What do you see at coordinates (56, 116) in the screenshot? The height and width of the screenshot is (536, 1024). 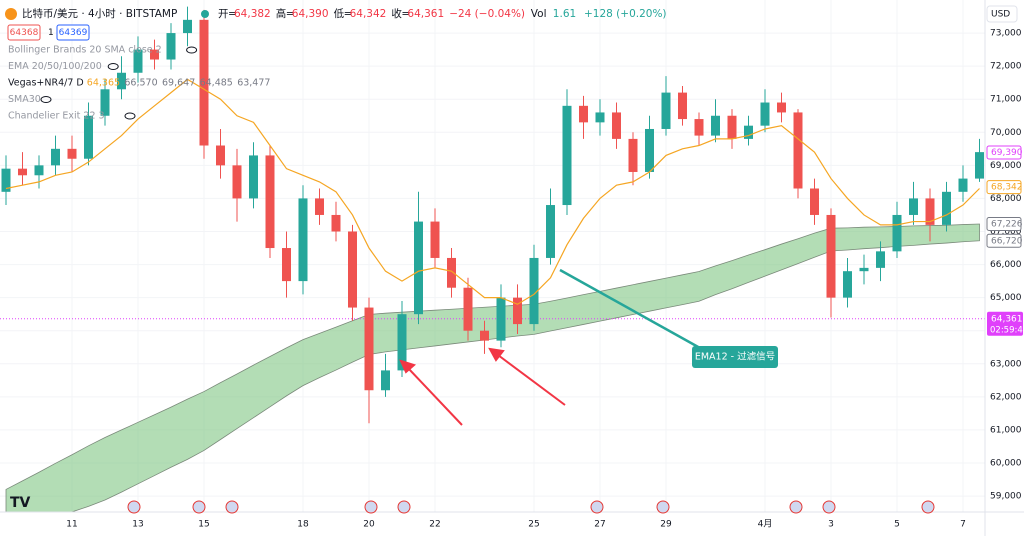 I see `indicator-label: Chandelier Exit 22 3` at bounding box center [56, 116].